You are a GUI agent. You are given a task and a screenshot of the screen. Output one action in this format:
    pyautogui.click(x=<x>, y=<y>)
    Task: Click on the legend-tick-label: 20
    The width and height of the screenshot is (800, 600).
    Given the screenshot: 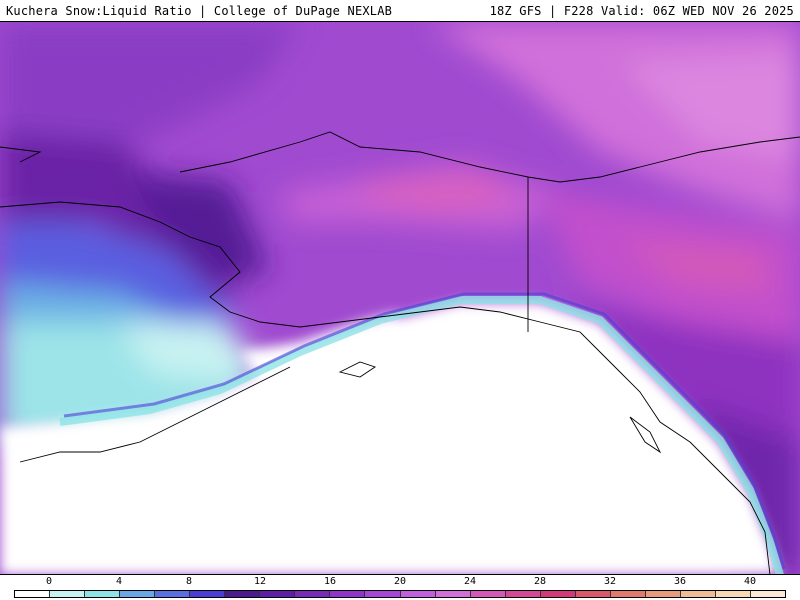 What is the action you would take?
    pyautogui.click(x=400, y=581)
    